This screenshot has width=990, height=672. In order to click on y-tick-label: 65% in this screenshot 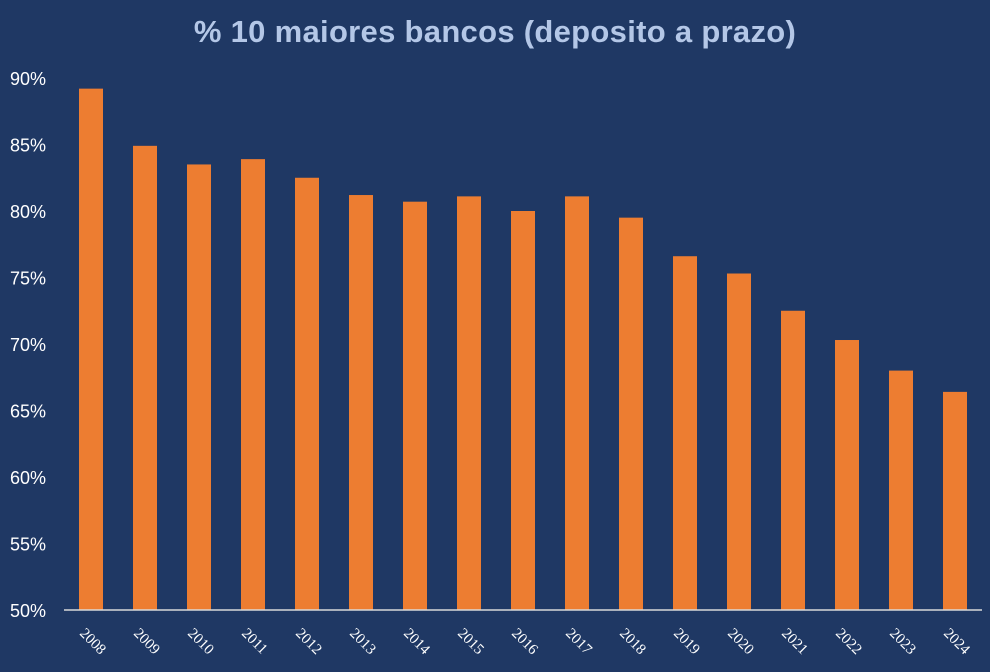, I will do `click(28, 412)`.